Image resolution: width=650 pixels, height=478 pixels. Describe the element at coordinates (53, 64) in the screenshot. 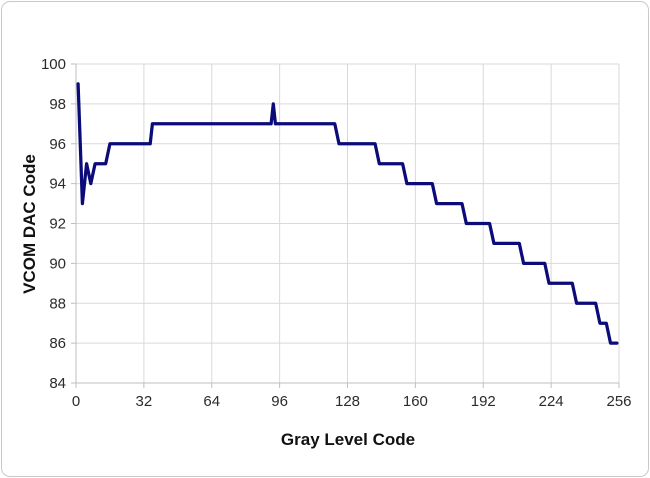

I see `y-tick-label: 100` at that location.